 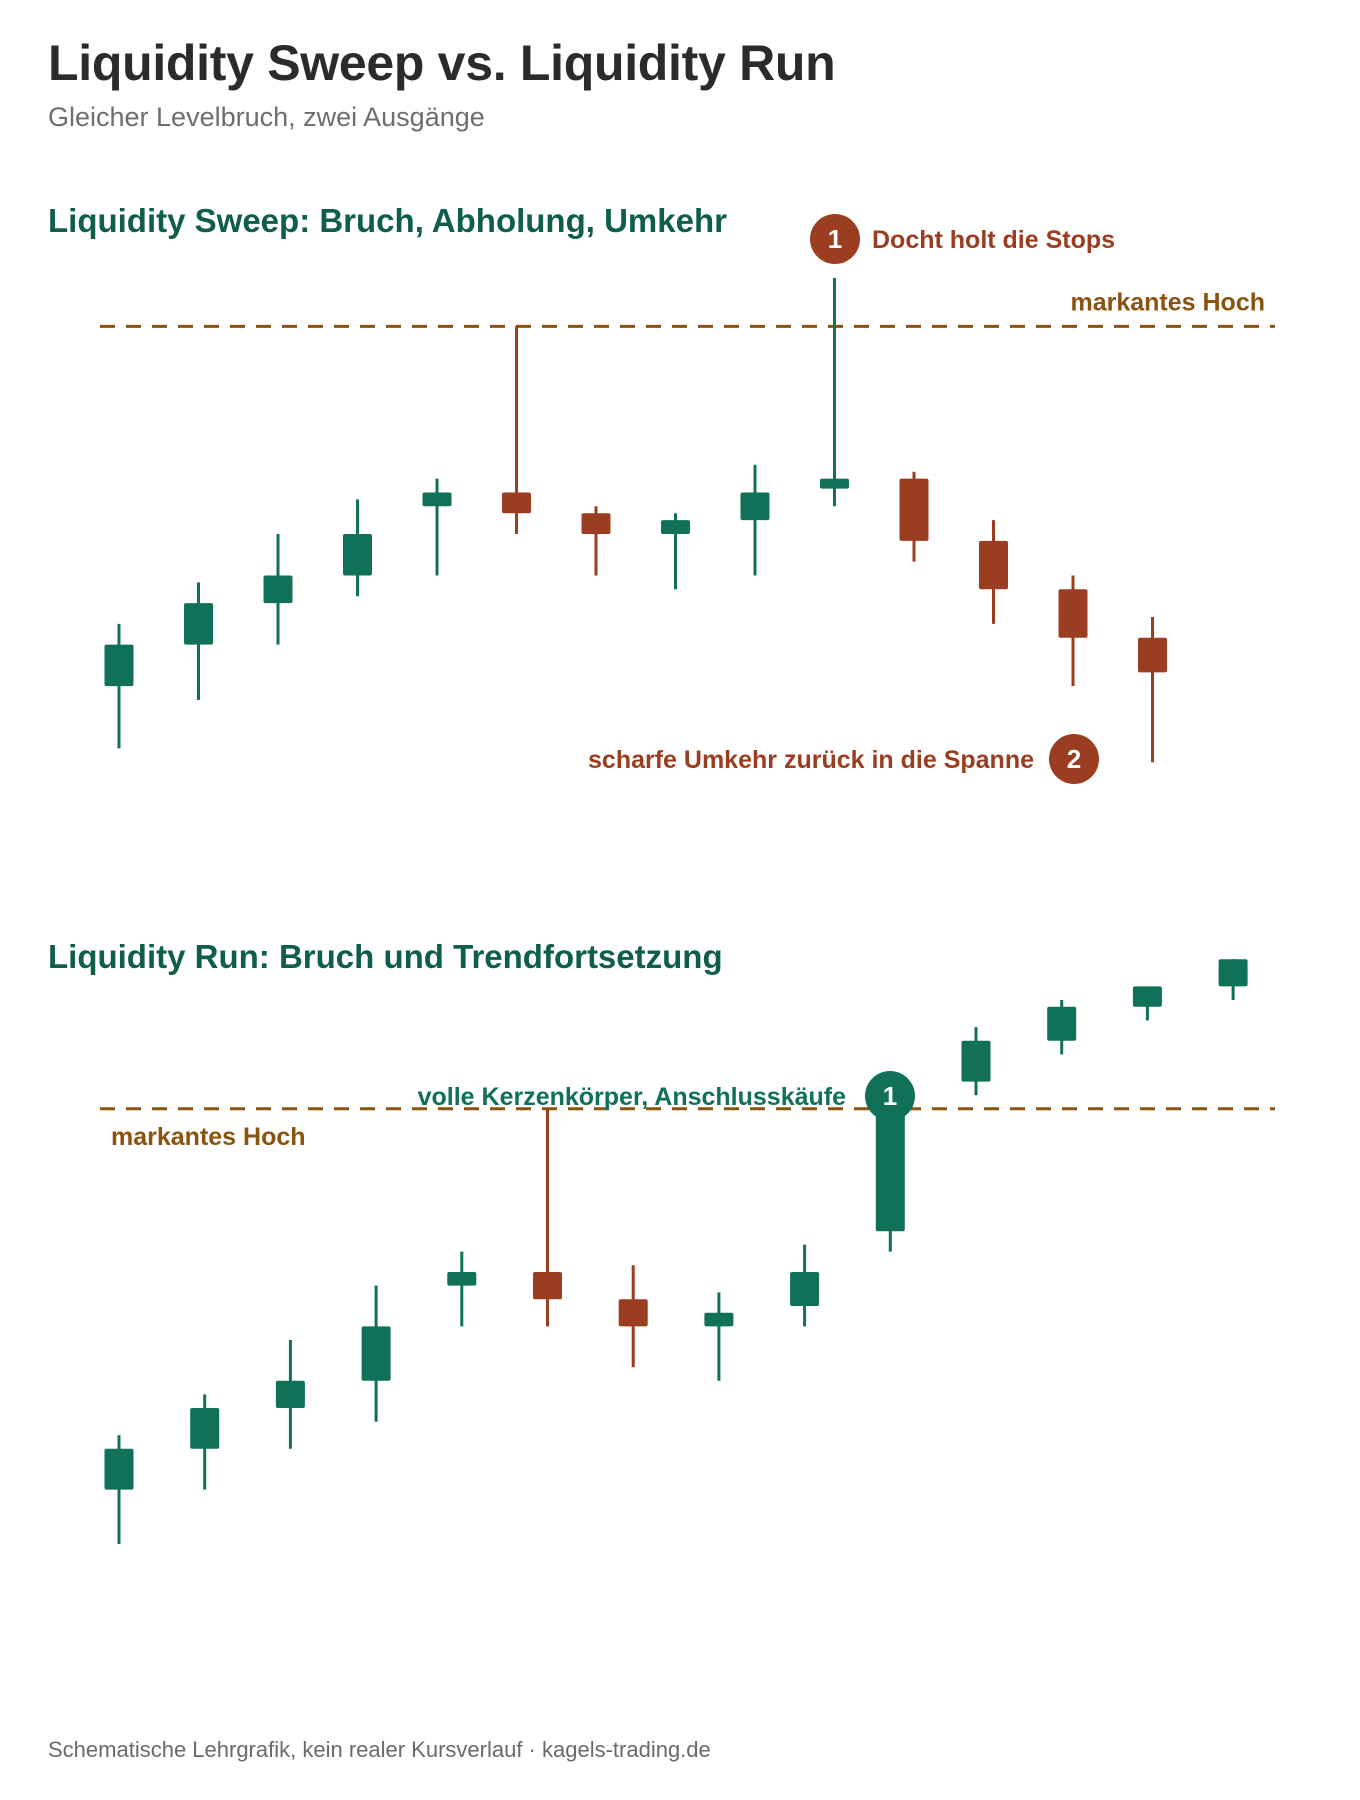 I want to click on sweep-chart-title: Liquidity Sweep: Bruch, Abholung, Umkehr, so click(x=387, y=220).